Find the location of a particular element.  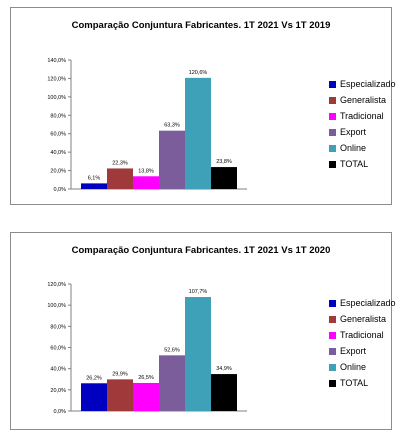

data-label: 52,6% is located at coordinates (172, 350).